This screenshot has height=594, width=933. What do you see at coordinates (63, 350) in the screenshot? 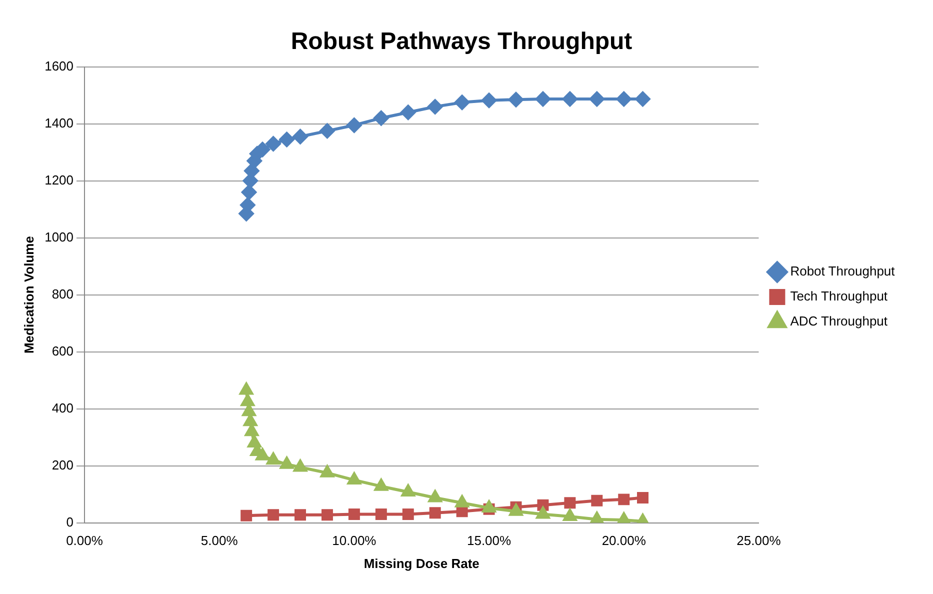
I see `y-tick-label: 600` at bounding box center [63, 350].